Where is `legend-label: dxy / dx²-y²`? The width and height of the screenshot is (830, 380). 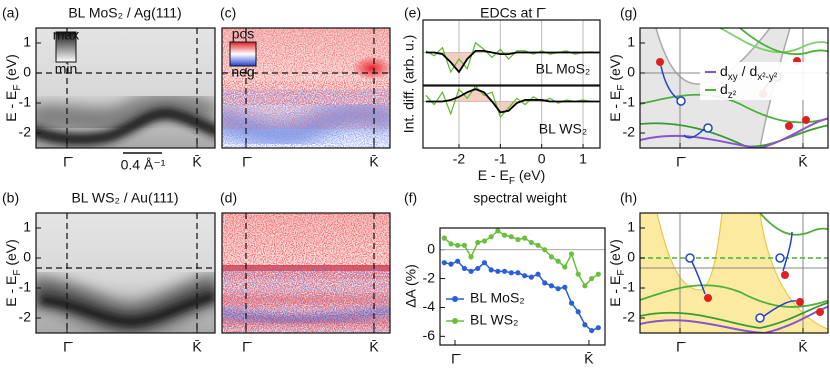 legend-label: dxy / dx²-y² is located at coordinates (749, 73).